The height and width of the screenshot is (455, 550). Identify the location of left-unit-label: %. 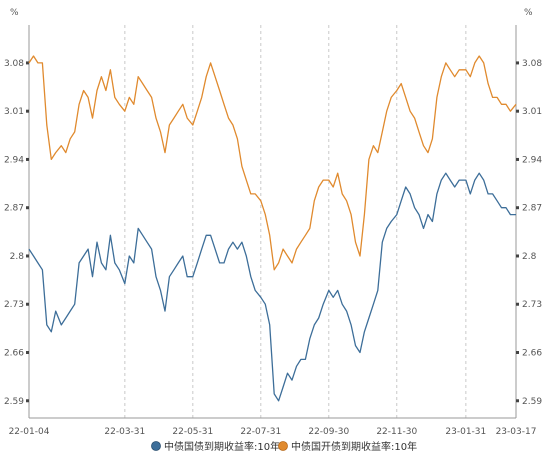
(14, 13).